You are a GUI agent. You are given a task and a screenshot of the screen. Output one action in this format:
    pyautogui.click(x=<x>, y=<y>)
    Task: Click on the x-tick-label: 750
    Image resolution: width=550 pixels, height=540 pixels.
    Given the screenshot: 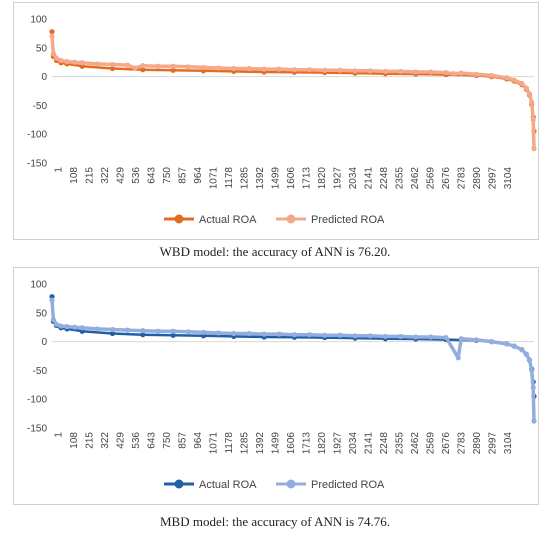 What is the action you would take?
    pyautogui.click(x=167, y=175)
    